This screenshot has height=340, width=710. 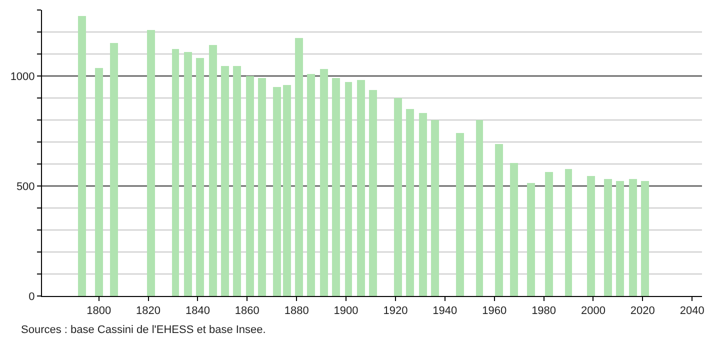 What do you see at coordinates (31, 296) in the screenshot?
I see `y-tick-label: 0` at bounding box center [31, 296].